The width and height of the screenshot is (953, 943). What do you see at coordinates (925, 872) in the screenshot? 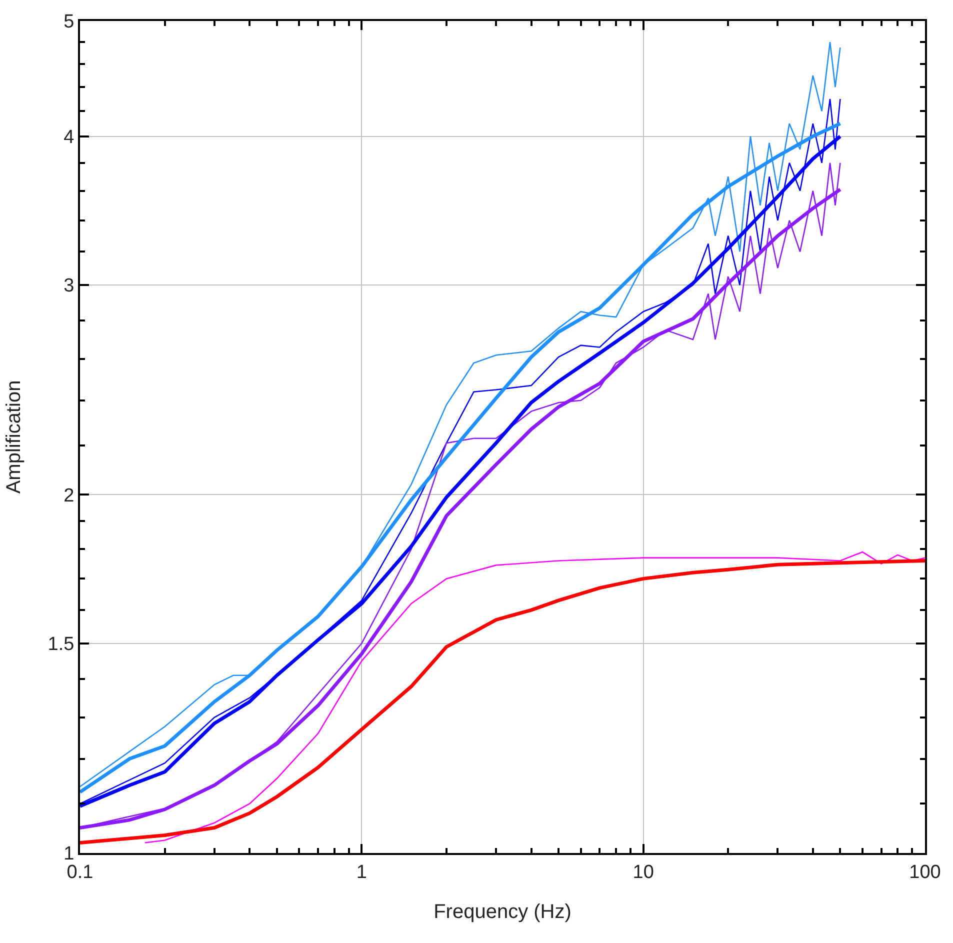
I see `x-tick-label: 100` at bounding box center [925, 872].